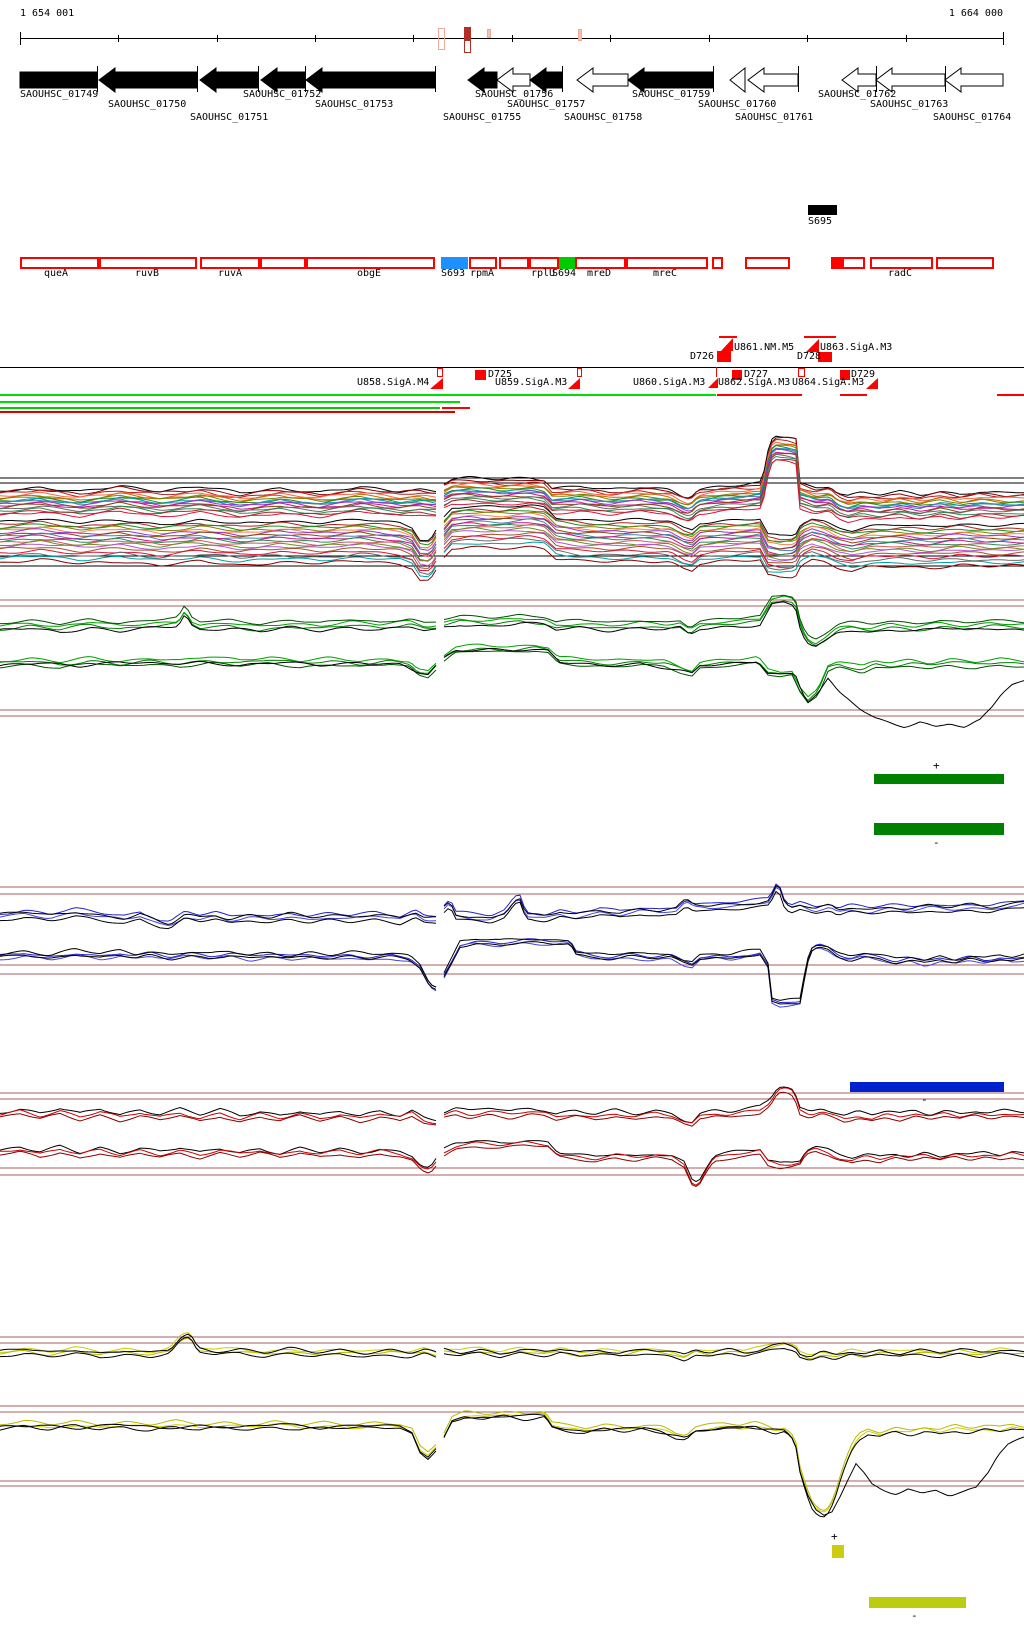 The image size is (1024, 1640). I want to click on annotation-label-D725: D725, so click(500, 374).